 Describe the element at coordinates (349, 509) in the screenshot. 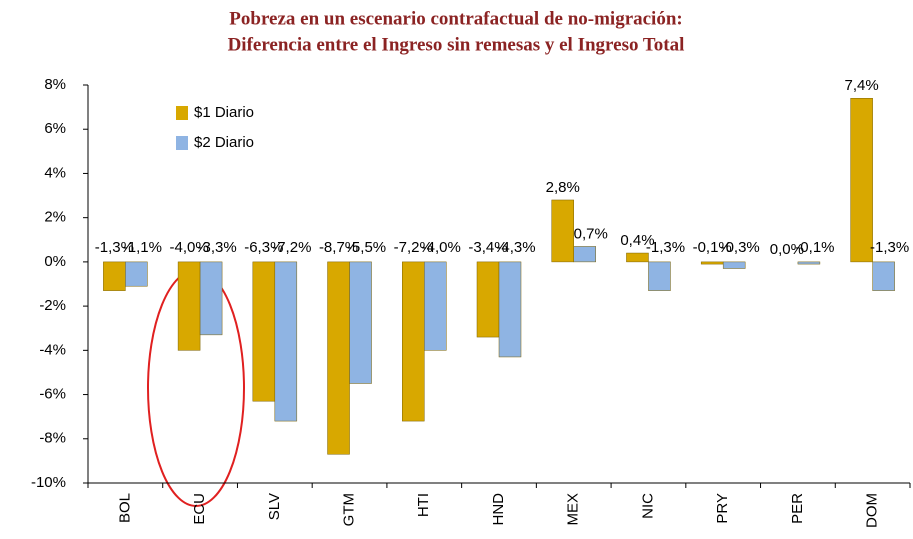

I see `x-tick-label: GTM` at that location.